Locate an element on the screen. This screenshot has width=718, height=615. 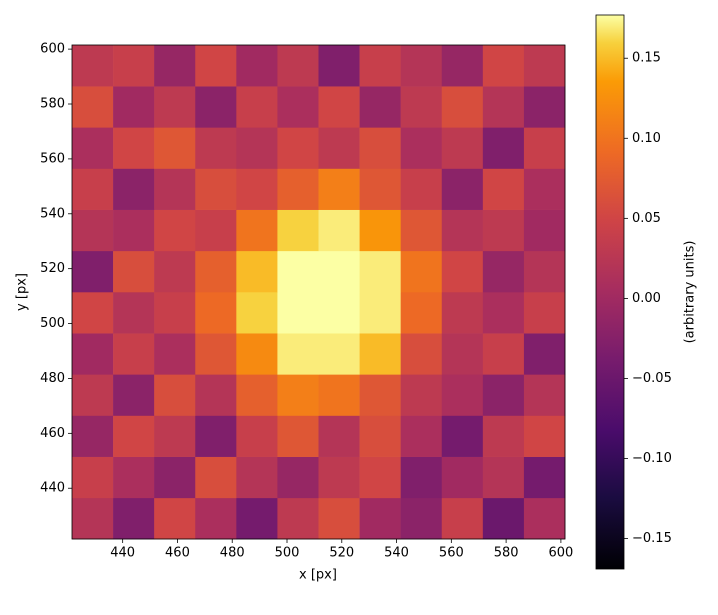
y-tick-label: 500 is located at coordinates (52, 323).